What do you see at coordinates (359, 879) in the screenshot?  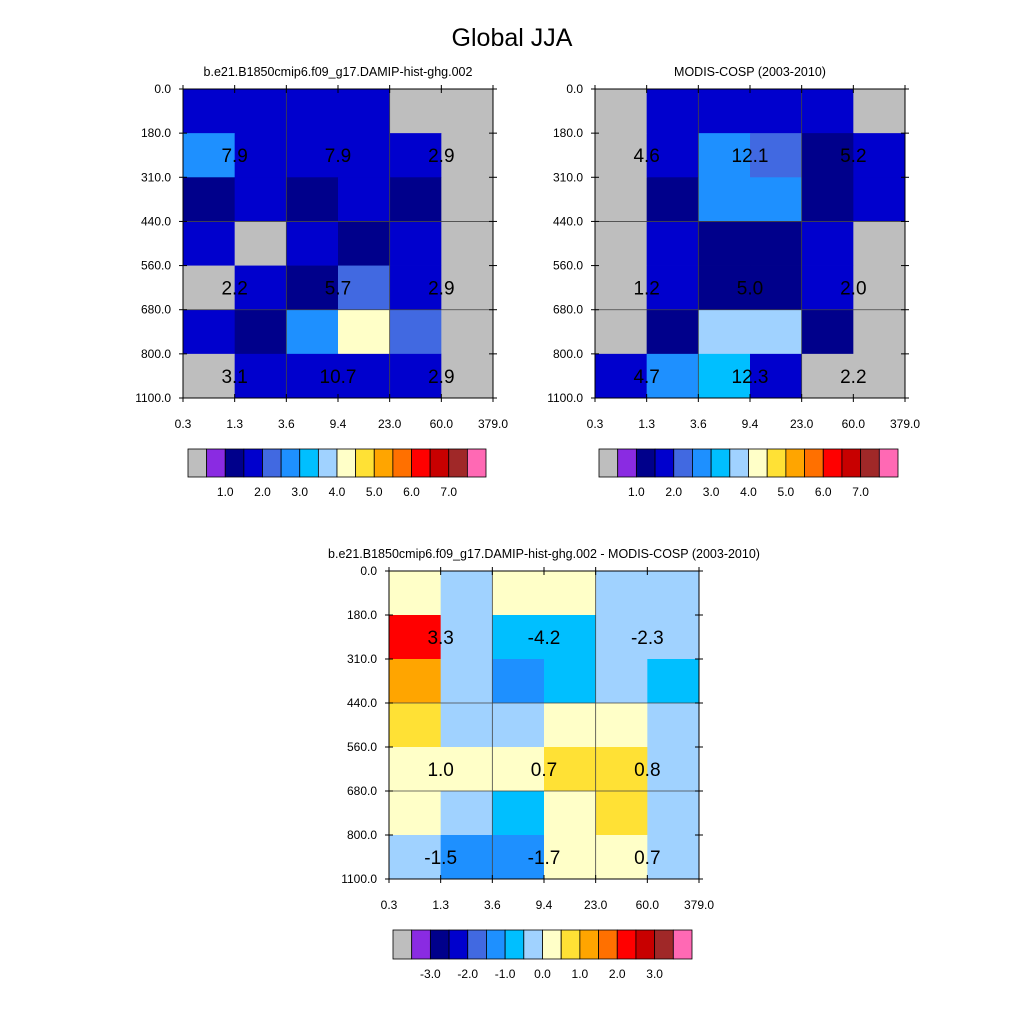 I see `y-tick-label: 1100.0` at bounding box center [359, 879].